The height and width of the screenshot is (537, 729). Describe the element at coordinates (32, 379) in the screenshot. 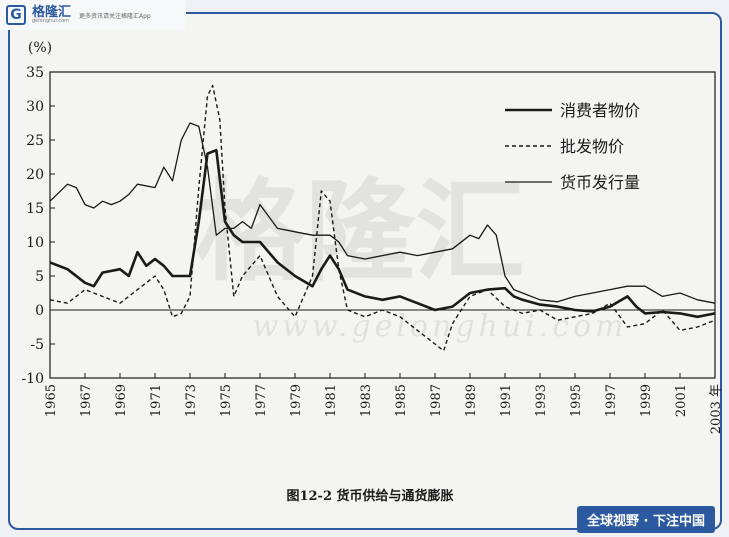

I see `y-tick-label: -10` at that location.